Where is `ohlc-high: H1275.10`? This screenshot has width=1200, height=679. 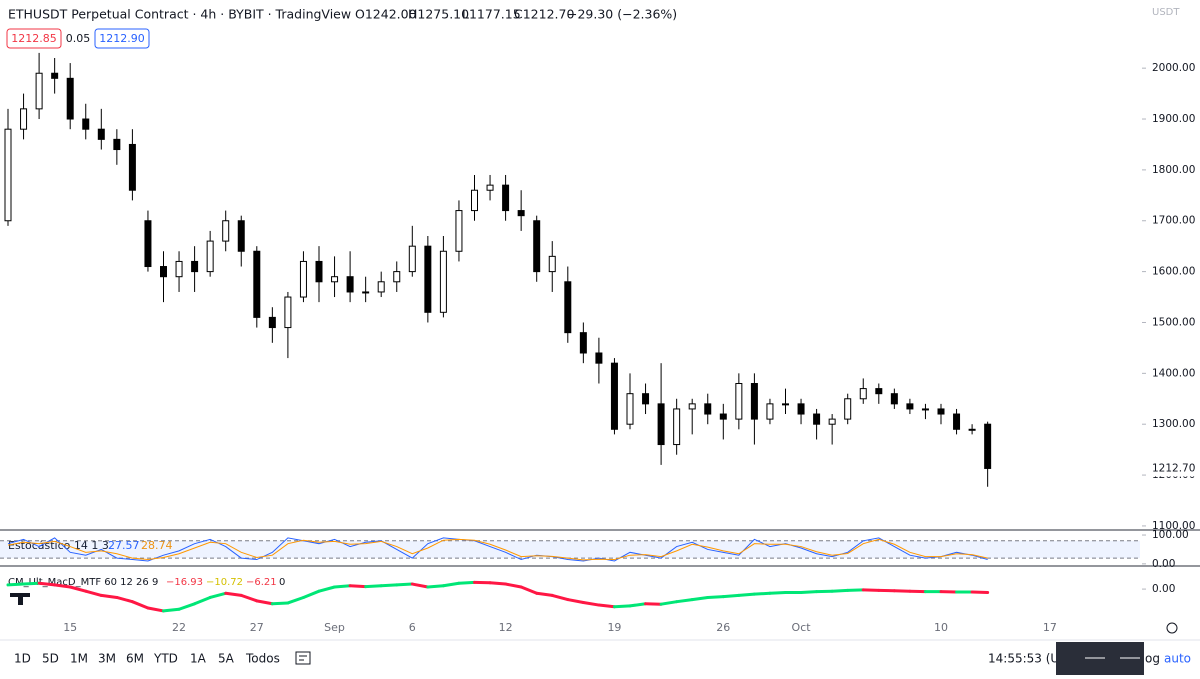 ohlc-high: H1275.10 is located at coordinates (438, 14).